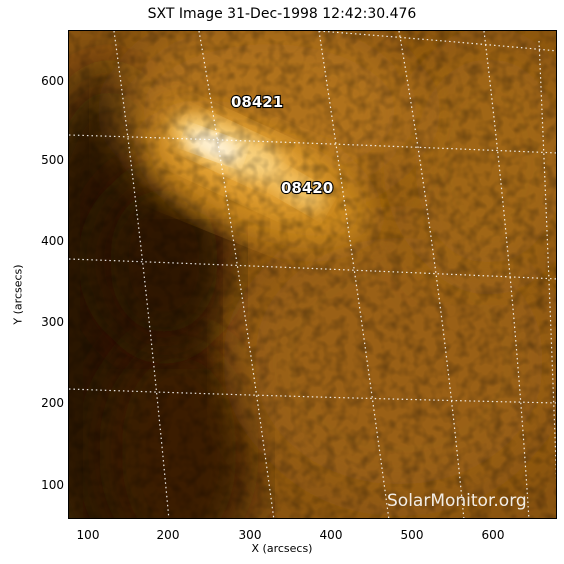 Image resolution: width=564 pixels, height=564 pixels. I want to click on x-axis-label: X (arcsecs), so click(282, 548).